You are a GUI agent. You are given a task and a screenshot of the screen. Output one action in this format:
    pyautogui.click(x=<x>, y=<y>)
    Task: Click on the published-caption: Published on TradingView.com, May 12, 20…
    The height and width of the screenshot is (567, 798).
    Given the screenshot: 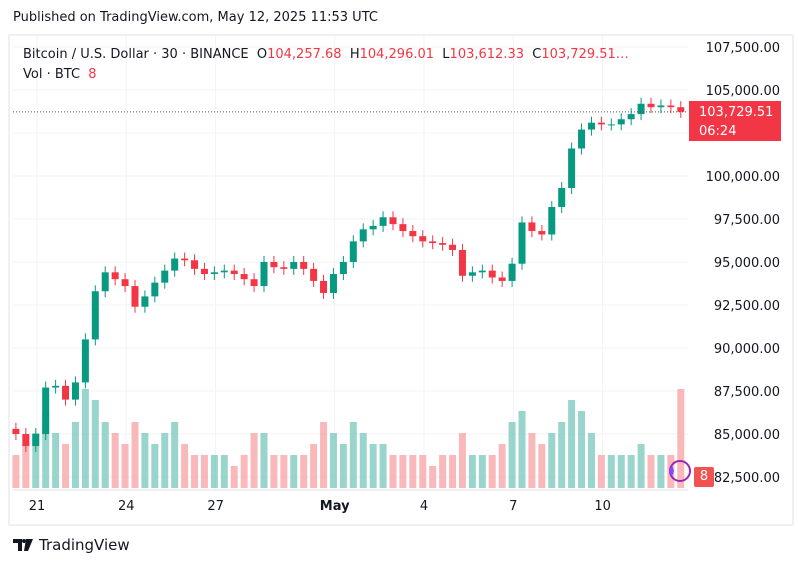 What is the action you would take?
    pyautogui.click(x=195, y=17)
    